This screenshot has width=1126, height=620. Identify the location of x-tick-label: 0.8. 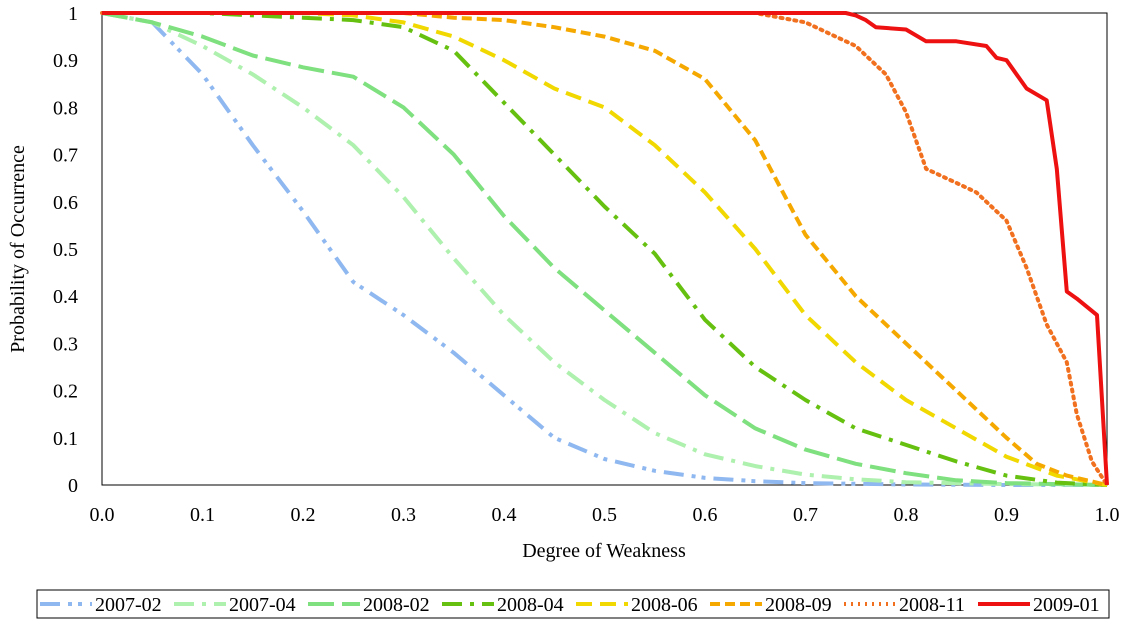
(906, 515).